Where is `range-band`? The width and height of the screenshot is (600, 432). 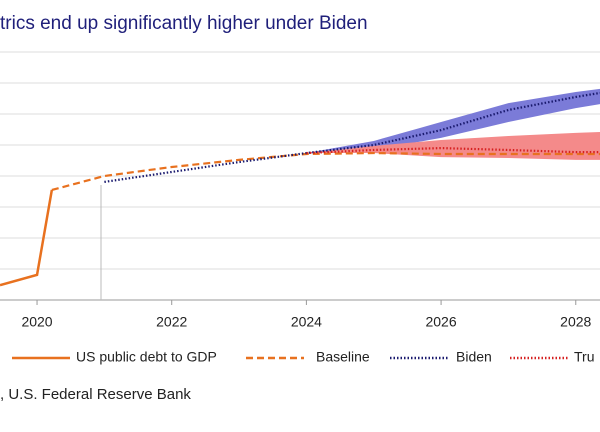
range-band is located at coordinates (453, 121).